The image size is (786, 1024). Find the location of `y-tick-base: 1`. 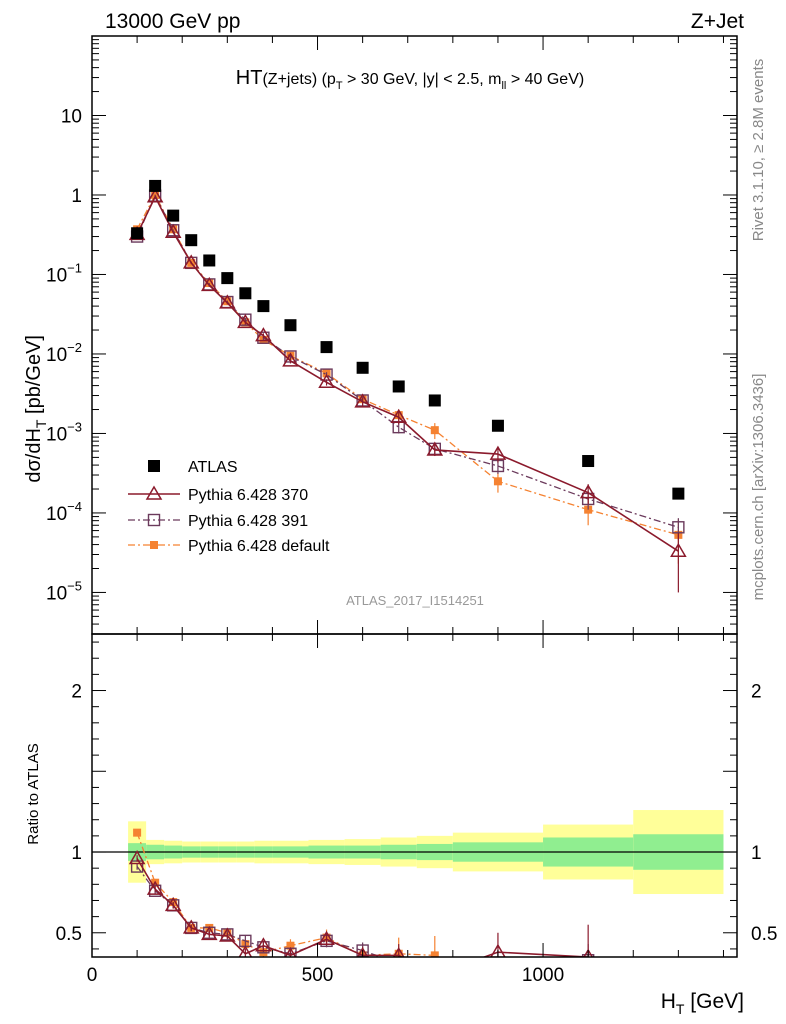

y-tick-base: 1 is located at coordinates (76, 196).